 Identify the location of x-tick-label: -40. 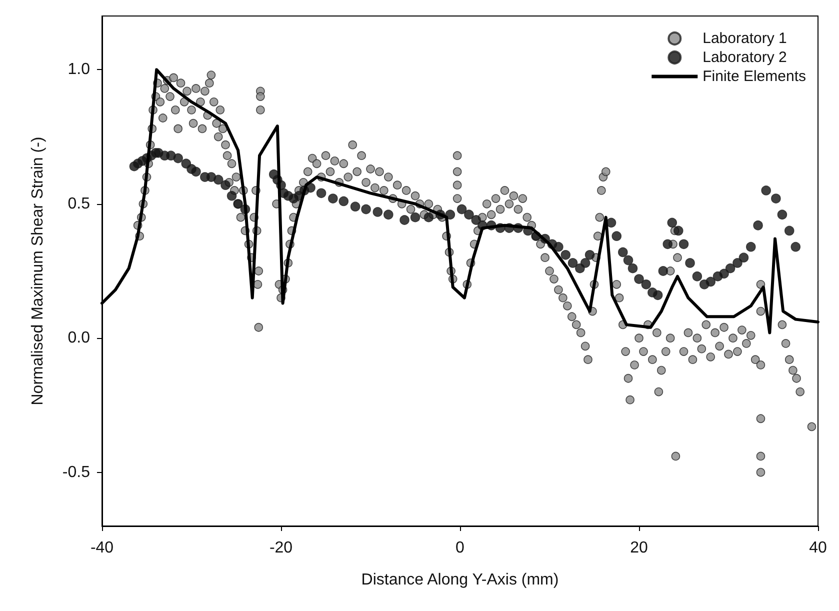
(102, 548).